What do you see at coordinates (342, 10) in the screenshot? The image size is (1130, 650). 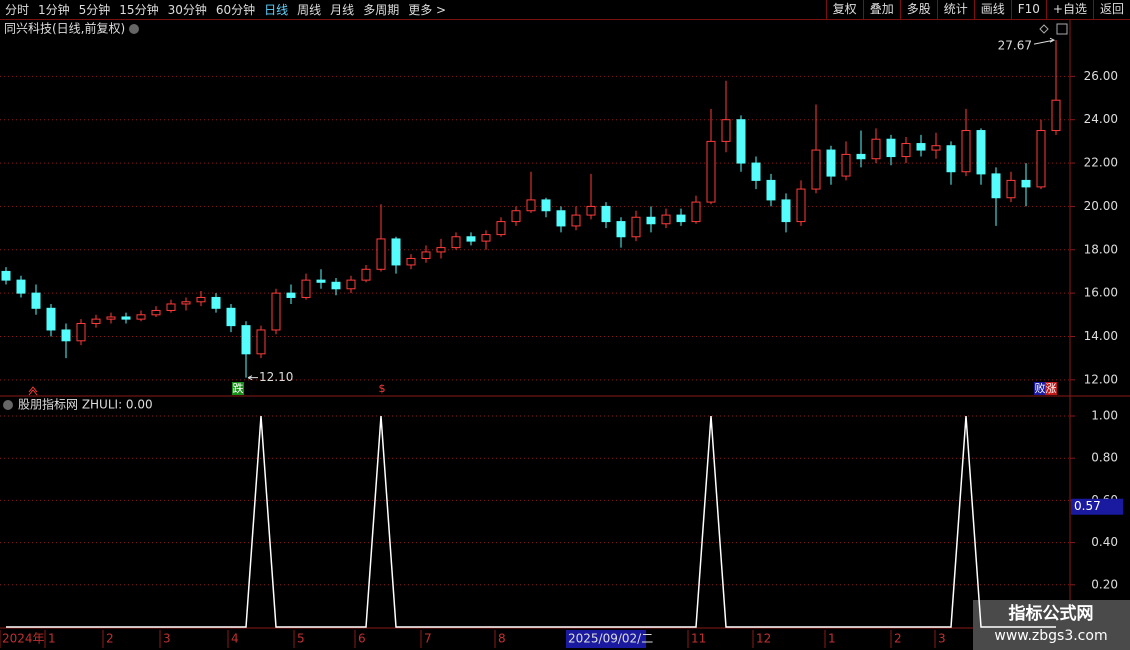 I see `period-tab: 月线` at bounding box center [342, 10].